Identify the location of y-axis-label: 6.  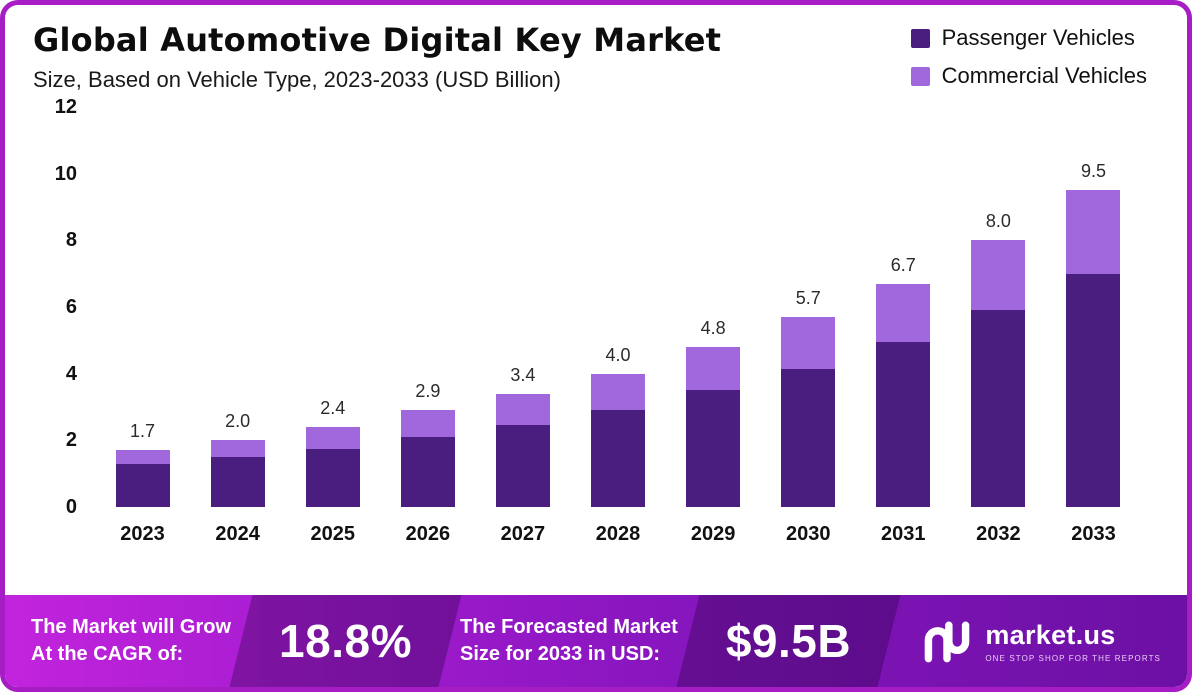
(71, 307).